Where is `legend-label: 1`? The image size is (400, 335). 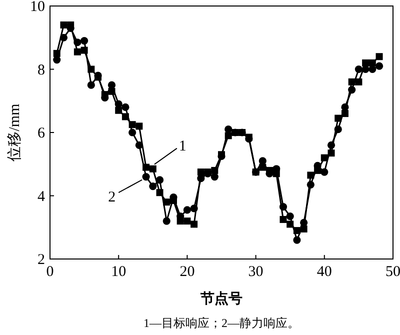 legend-label: 1 is located at coordinates (182, 146).